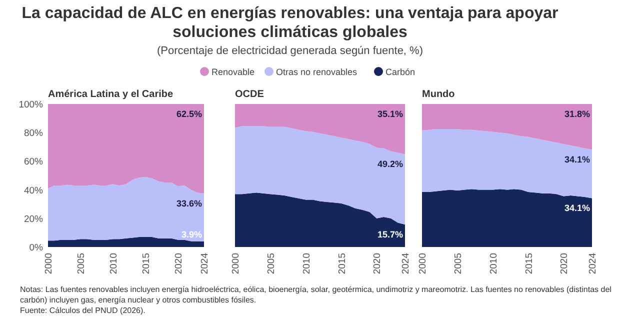  What do you see at coordinates (390, 235) in the screenshot?
I see `data-label: 15.7%` at bounding box center [390, 235].